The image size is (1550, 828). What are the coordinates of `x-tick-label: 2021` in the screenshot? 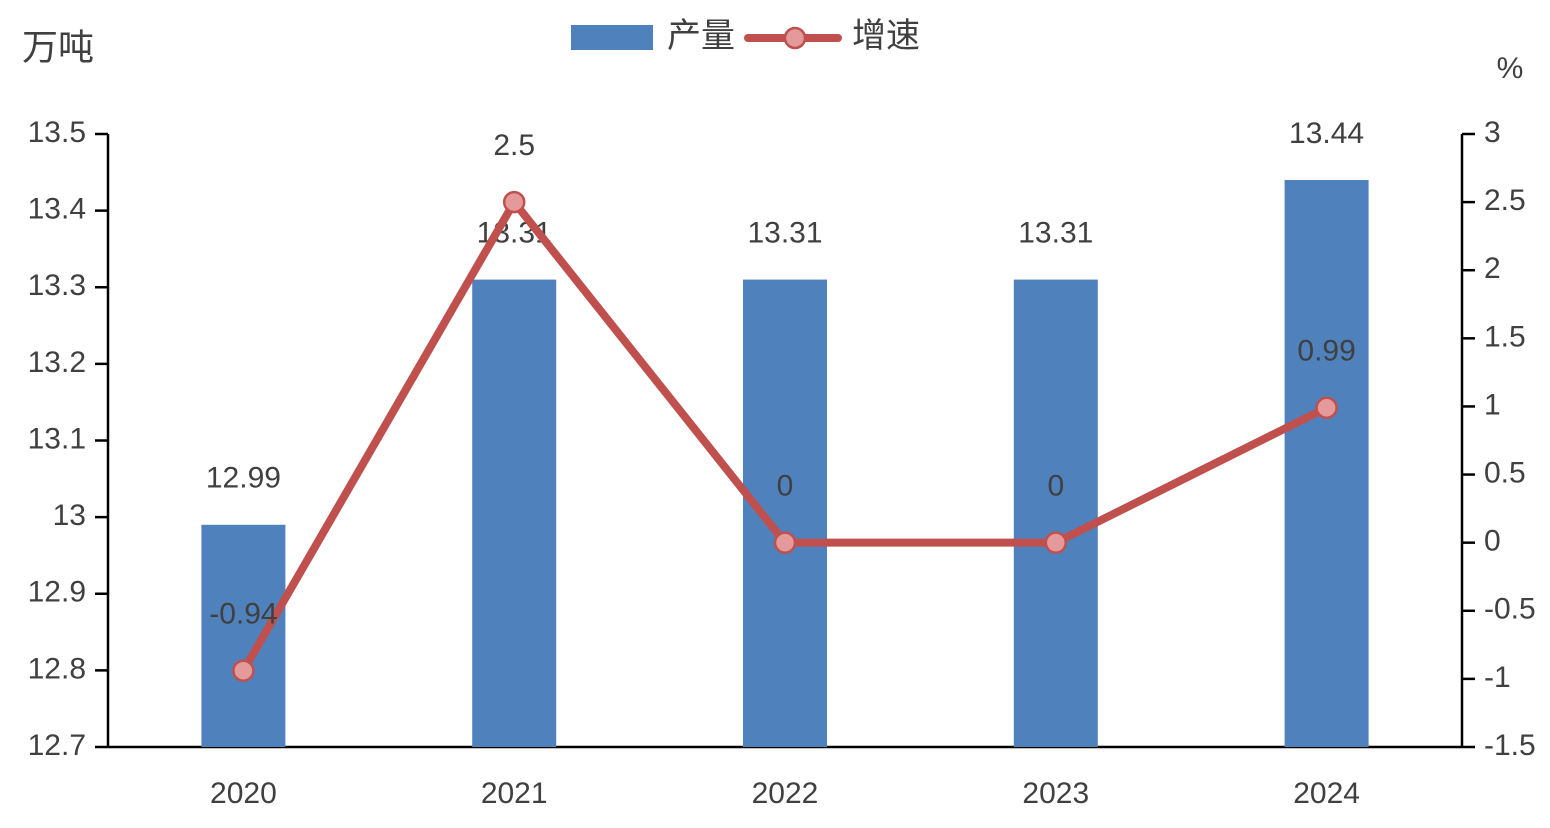 It's located at (514, 793).